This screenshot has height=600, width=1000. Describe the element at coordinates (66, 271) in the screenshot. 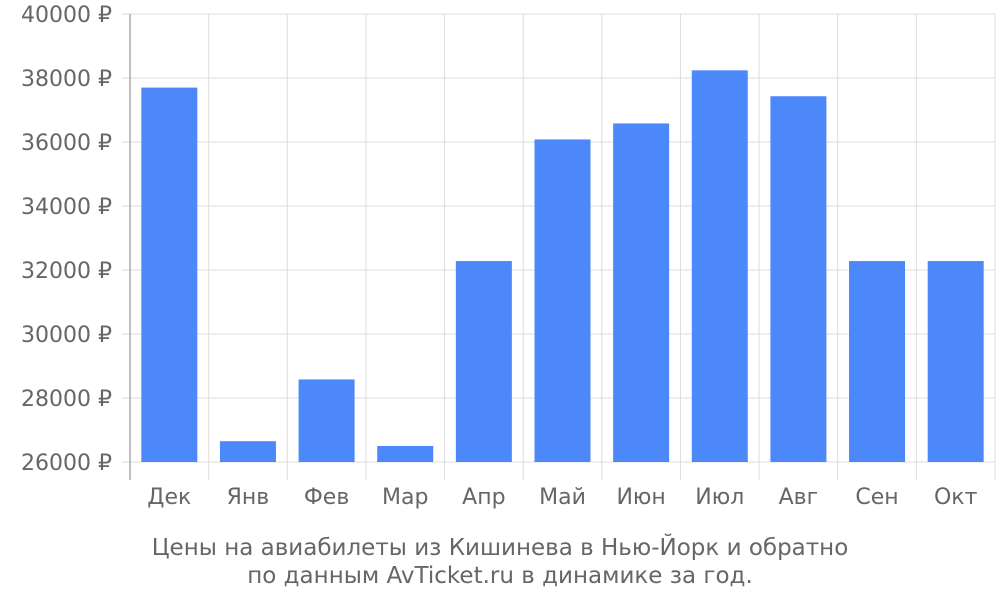

I see `y-tick-label: 32000 ₽` at that location.